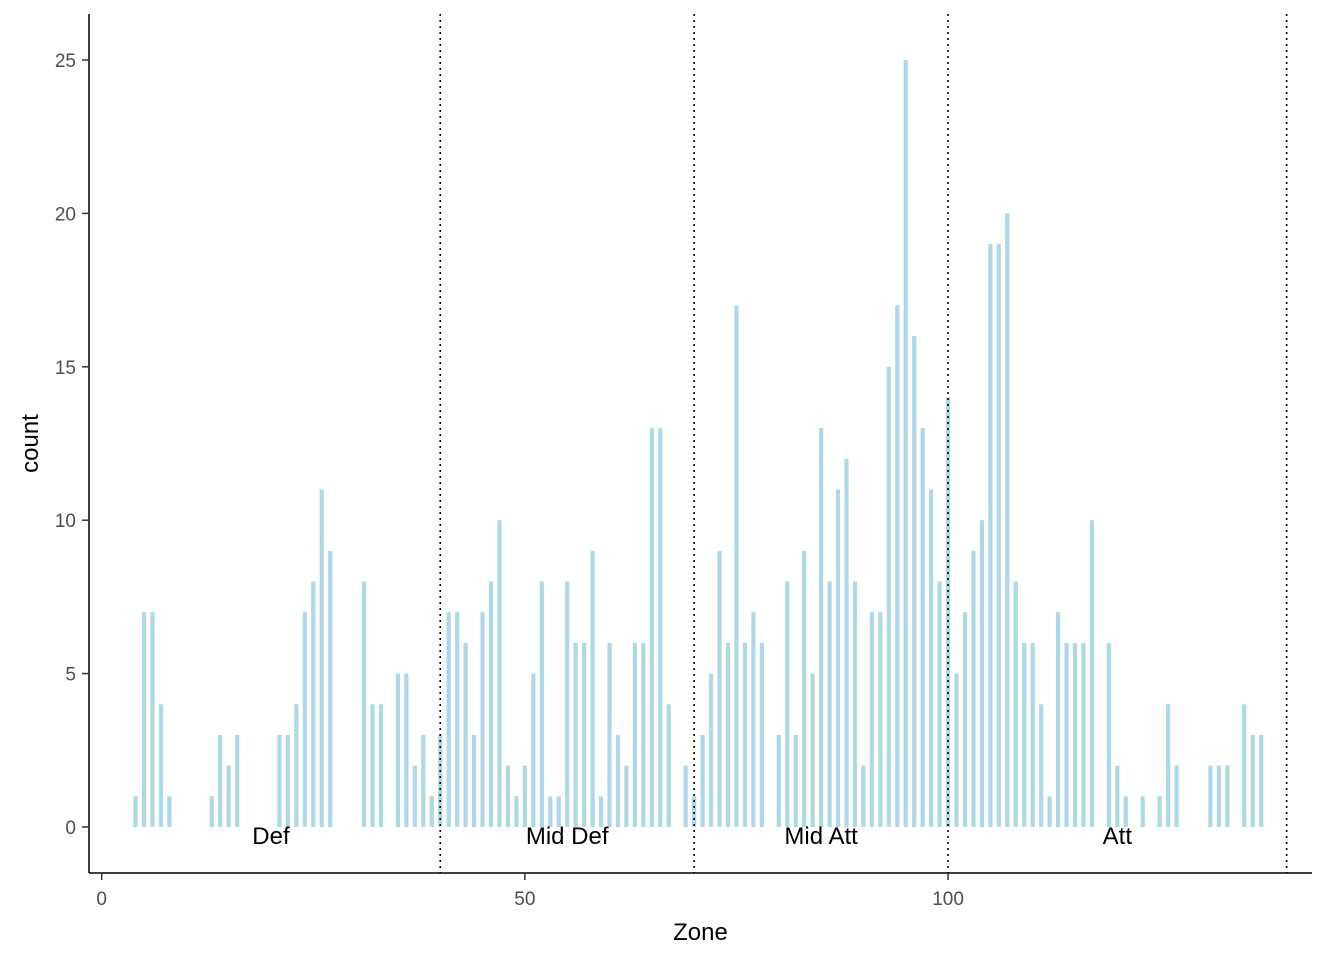  Describe the element at coordinates (692, 836) in the screenshot. I see `zone-labels: Def Mid Def Mid Att Att` at that location.